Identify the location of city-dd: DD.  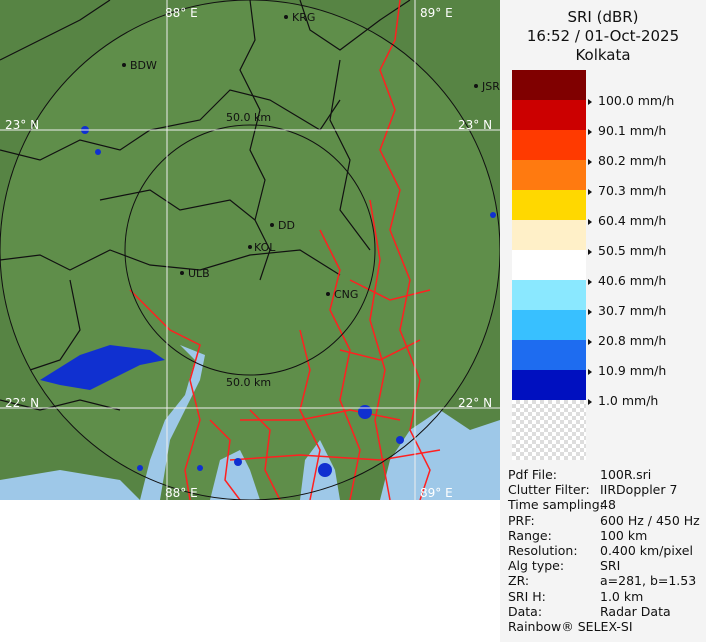
(286, 225).